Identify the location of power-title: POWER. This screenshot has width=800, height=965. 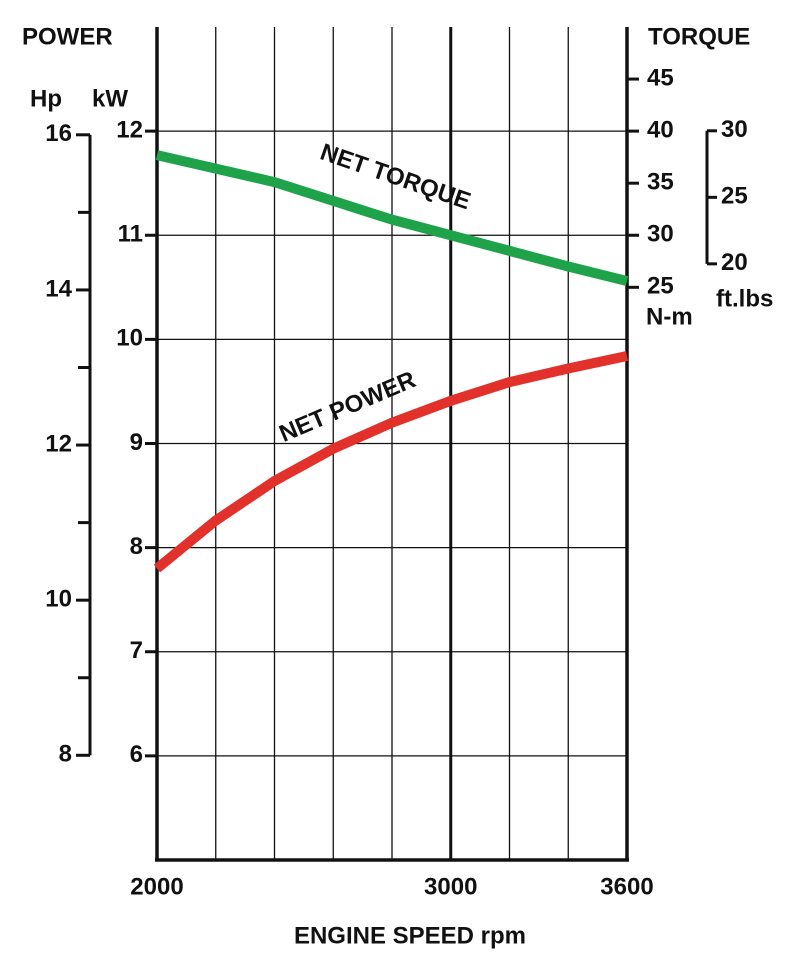
(67, 36).